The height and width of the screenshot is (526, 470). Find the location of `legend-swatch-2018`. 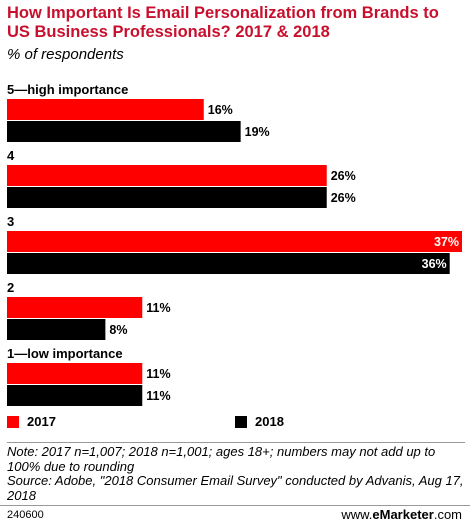

legend-swatch-2018 is located at coordinates (241, 421).